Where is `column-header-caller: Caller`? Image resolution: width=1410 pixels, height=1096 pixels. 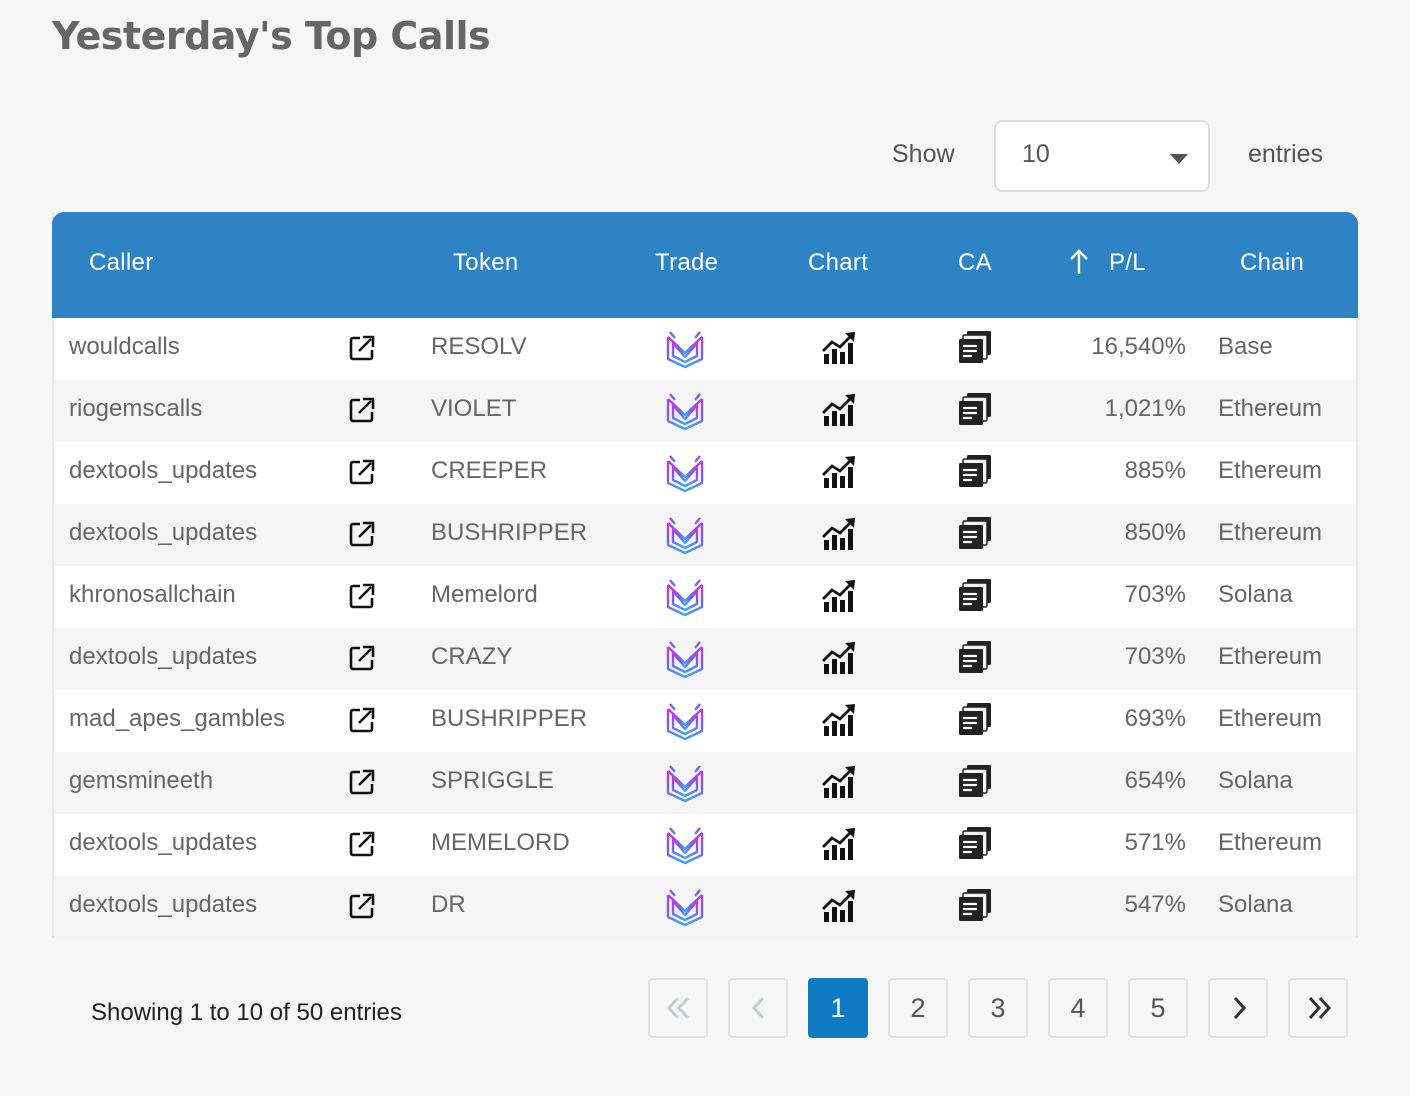 column-header-caller: Caller is located at coordinates (121, 262).